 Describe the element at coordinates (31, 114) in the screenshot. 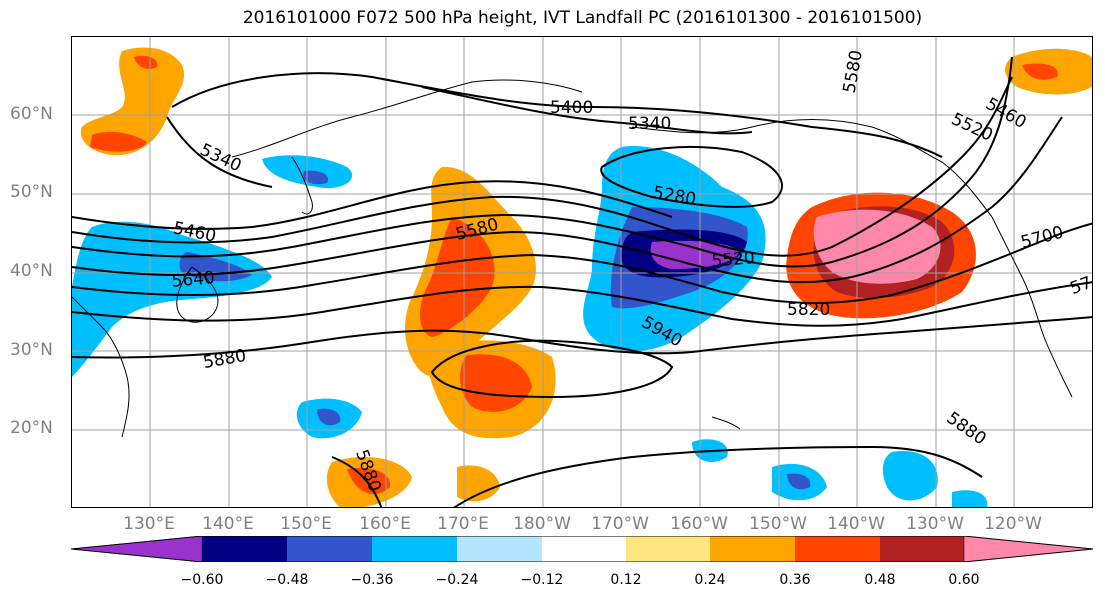

I see `lat-label-60n: 60°N` at that location.